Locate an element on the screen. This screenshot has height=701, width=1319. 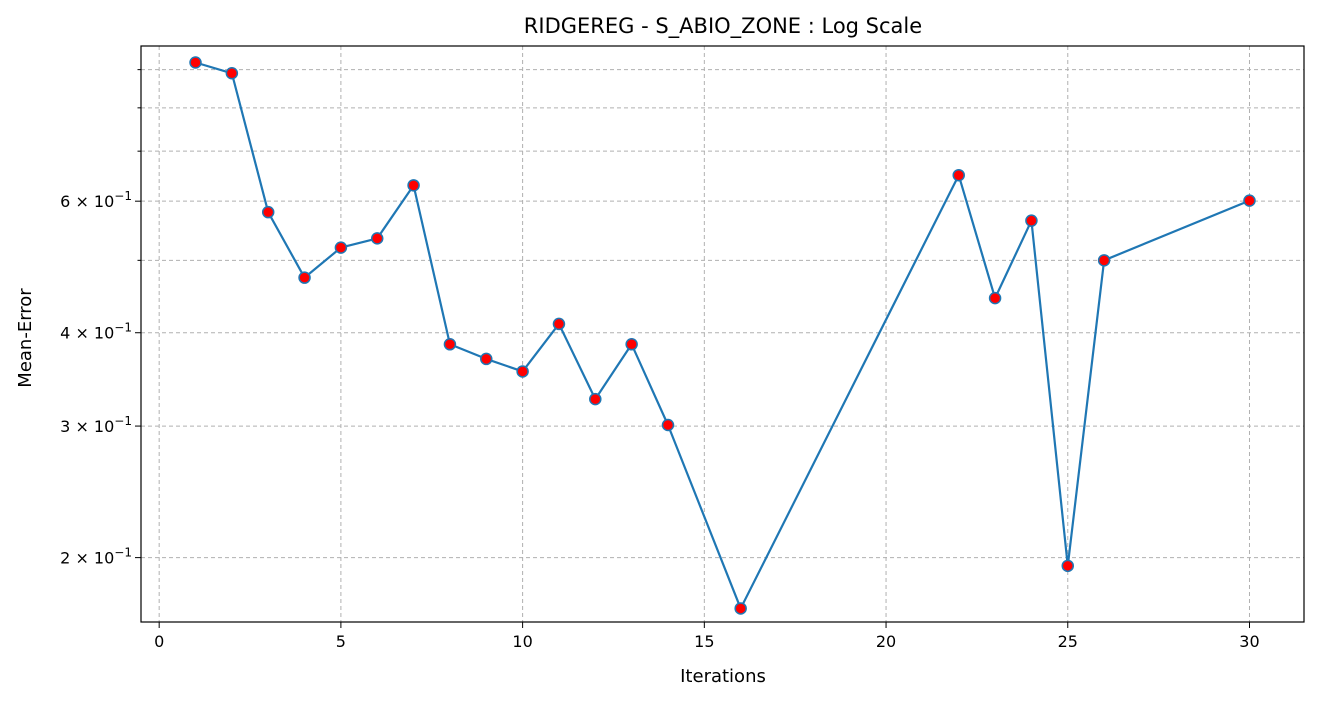
x-axis: 0 5 10 15 20 25 30 is located at coordinates (707, 636).